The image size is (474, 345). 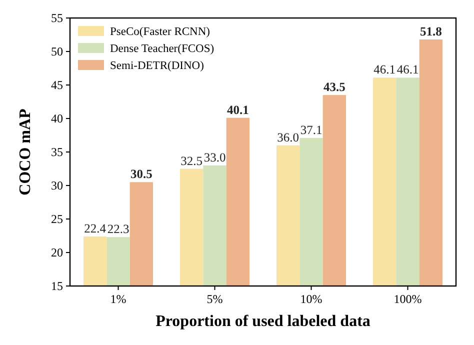 I want to click on y-tick-label: 40, so click(x=57, y=119).